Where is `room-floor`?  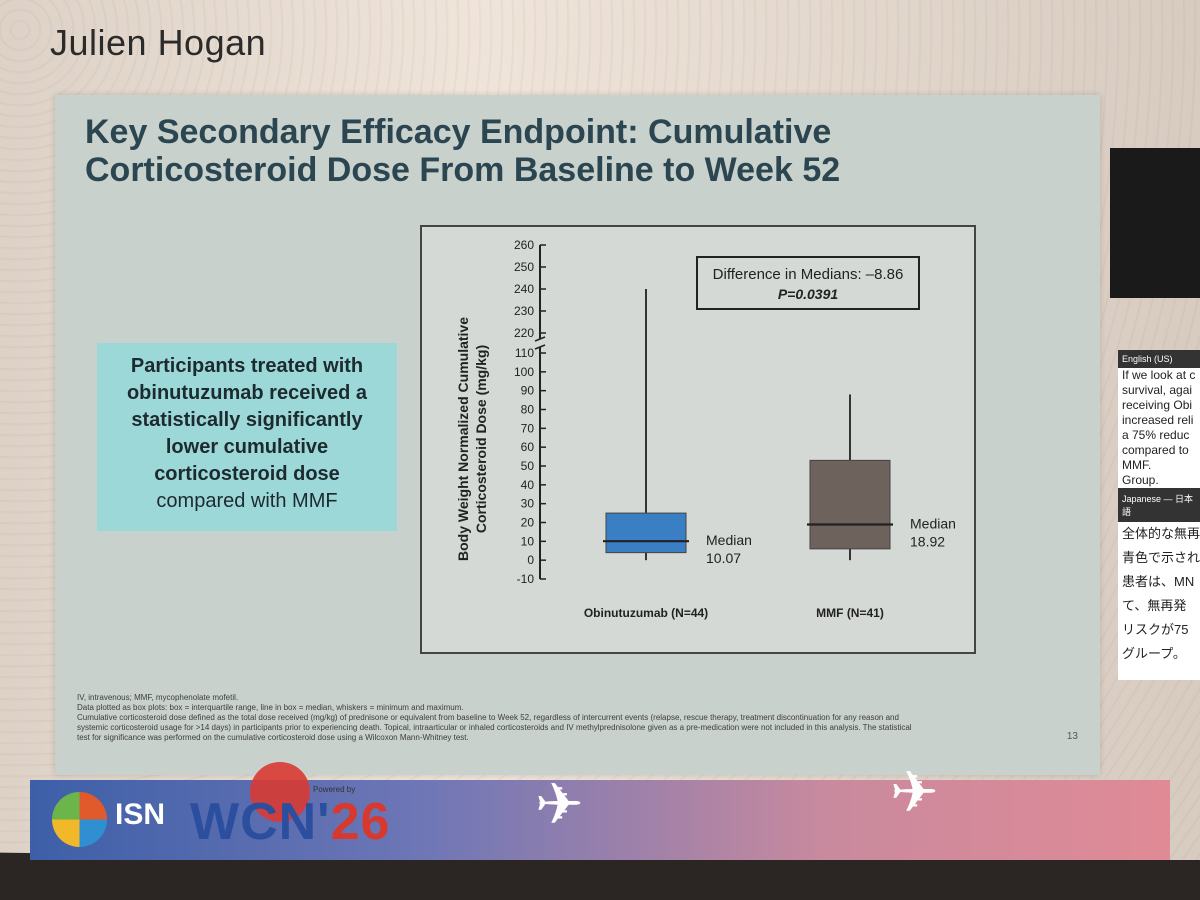 room-floor is located at coordinates (600, 880).